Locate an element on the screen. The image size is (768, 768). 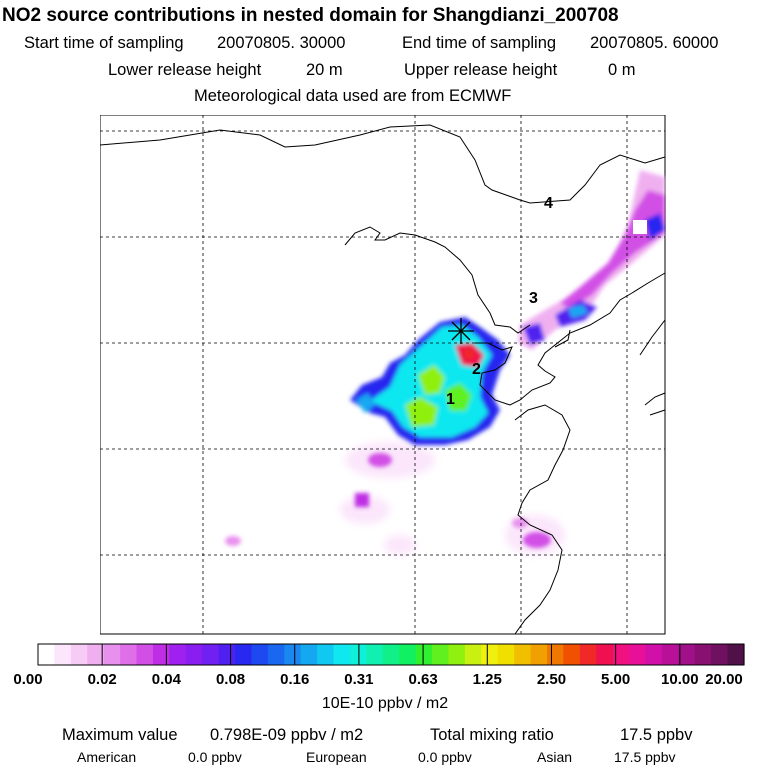
plume-northeast is located at coordinates (591, 260).